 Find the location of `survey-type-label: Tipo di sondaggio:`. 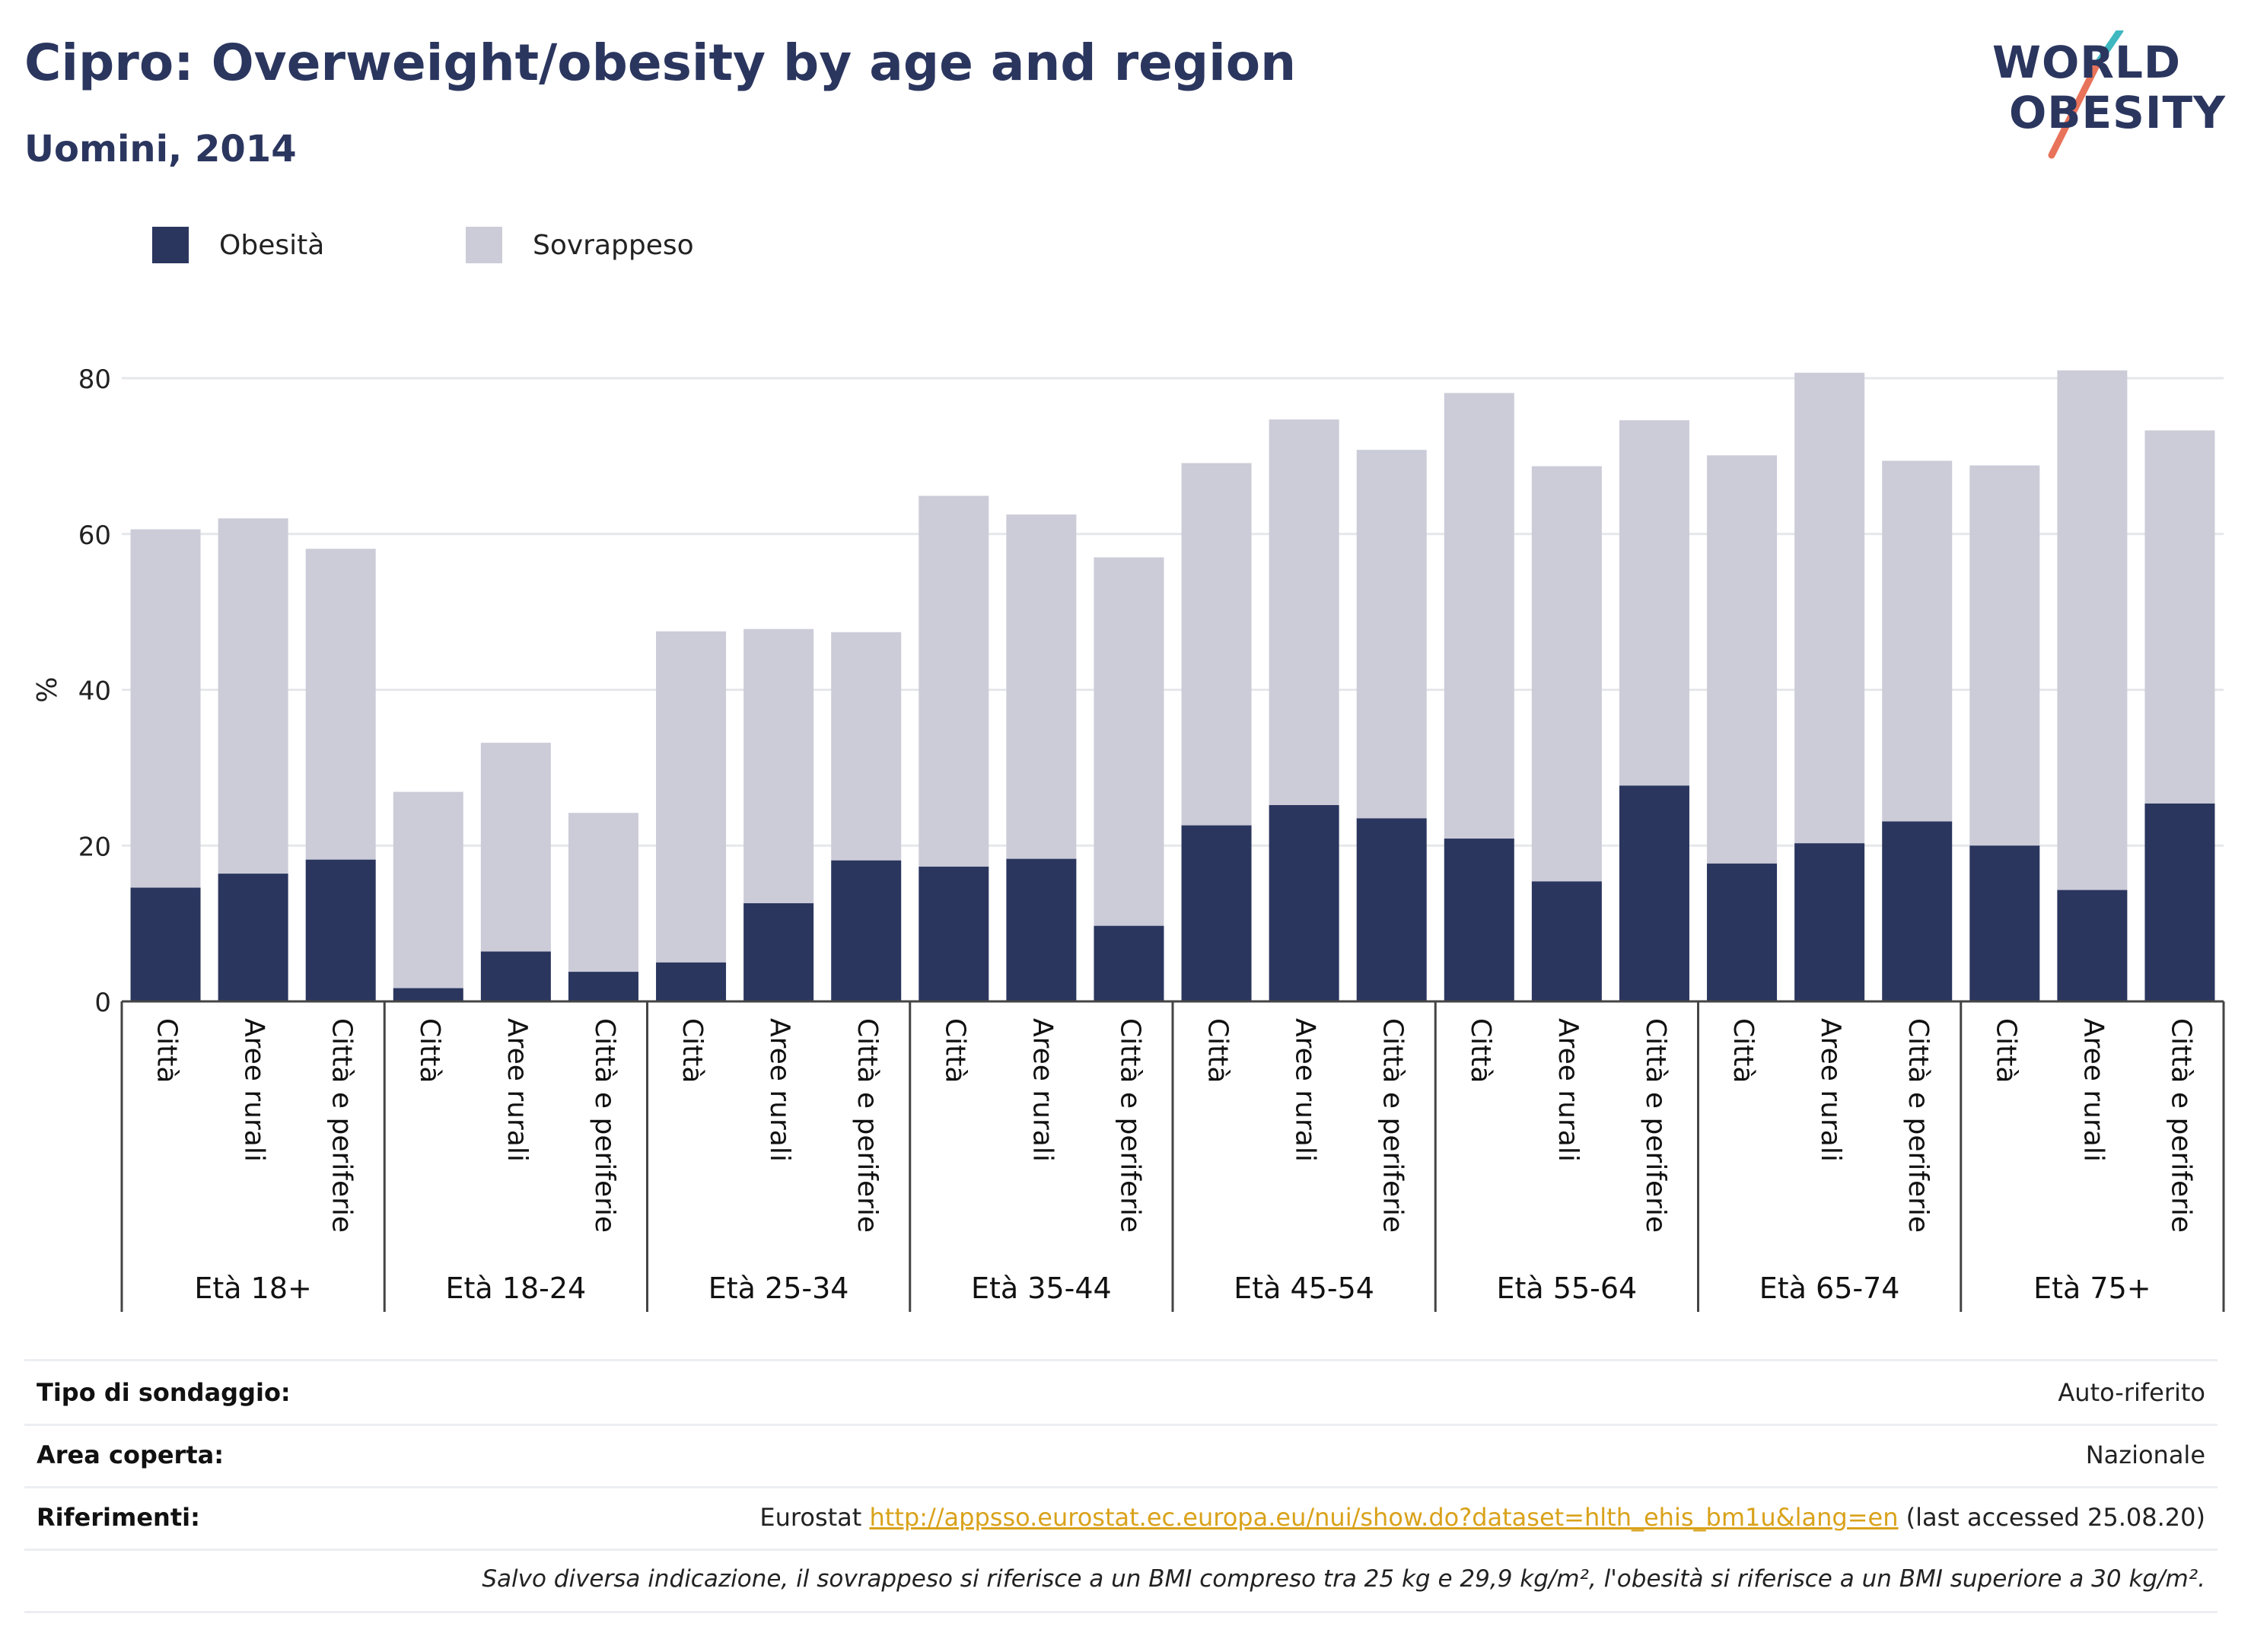

survey-type-label: Tipo di sondaggio: is located at coordinates (164, 1392).